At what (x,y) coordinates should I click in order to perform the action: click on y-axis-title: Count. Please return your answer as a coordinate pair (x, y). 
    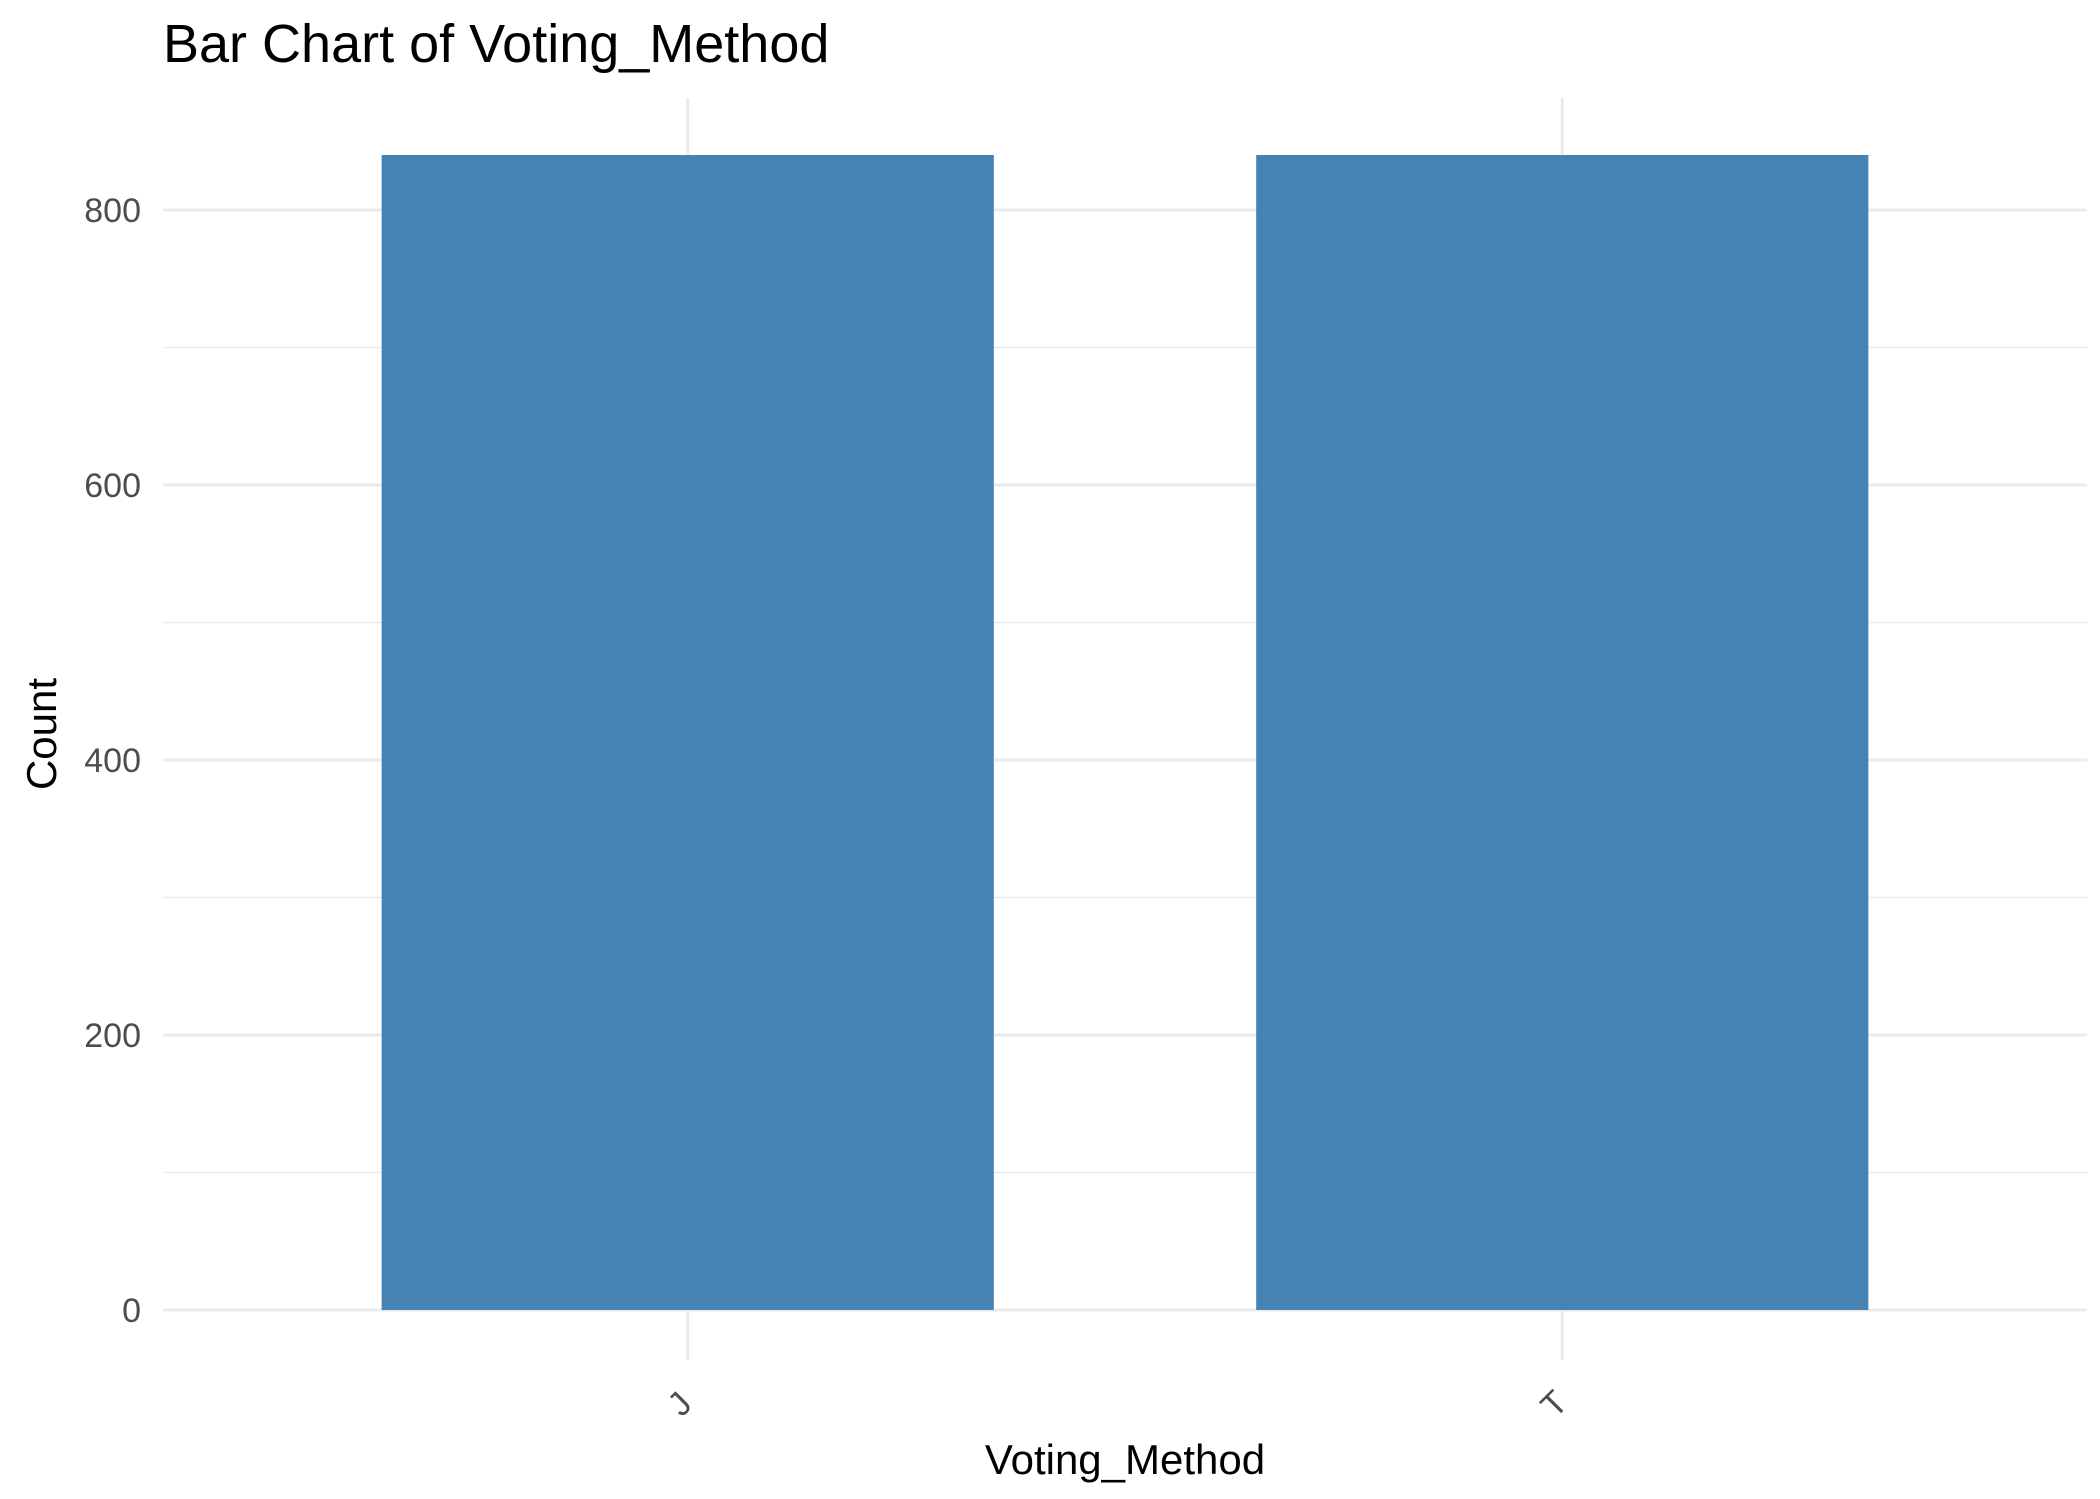
    Looking at the image, I should click on (41, 734).